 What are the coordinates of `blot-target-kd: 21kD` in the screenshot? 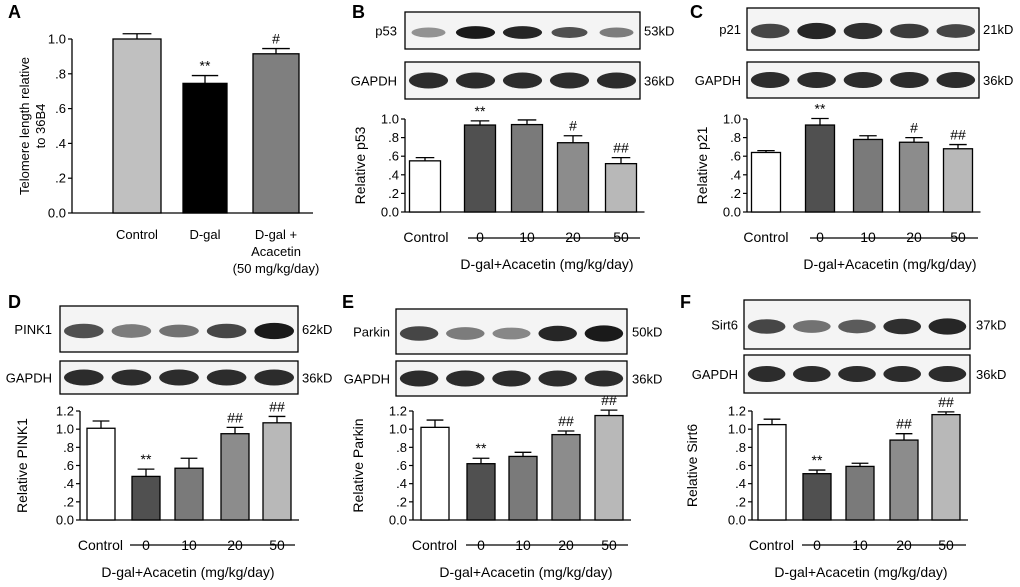 It's located at (998, 29).